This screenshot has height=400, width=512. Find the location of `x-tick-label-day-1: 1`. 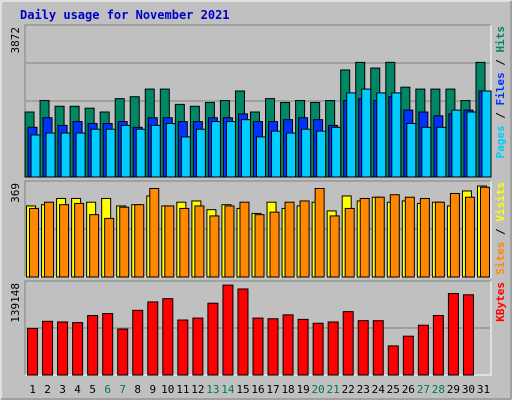

x-tick-label-day-1: 1 is located at coordinates (32, 389).